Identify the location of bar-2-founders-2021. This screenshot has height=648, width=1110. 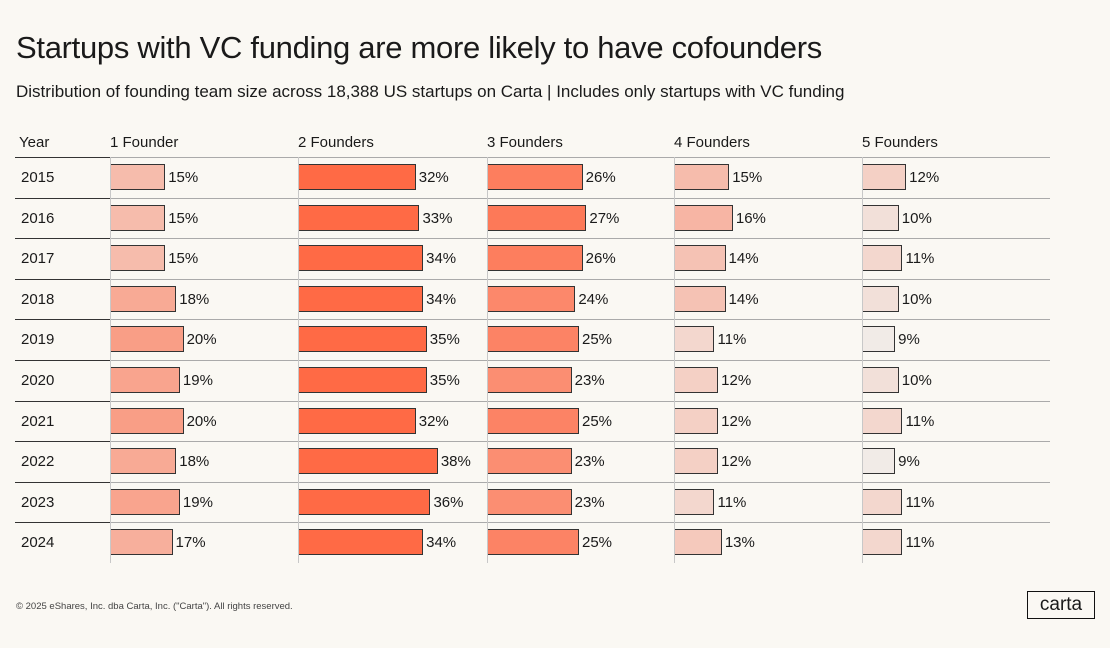
(357, 420).